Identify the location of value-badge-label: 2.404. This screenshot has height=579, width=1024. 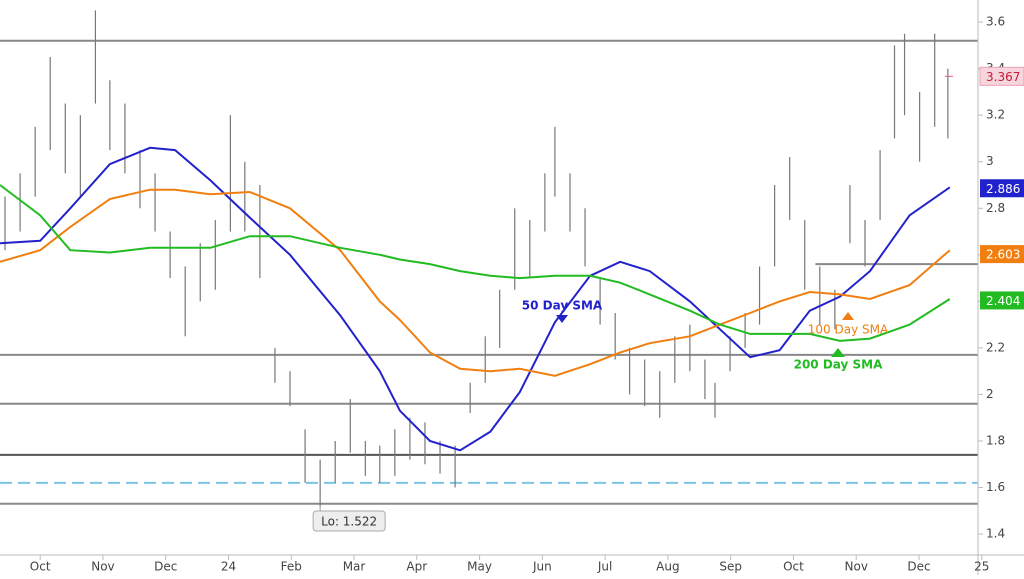
(1003, 301).